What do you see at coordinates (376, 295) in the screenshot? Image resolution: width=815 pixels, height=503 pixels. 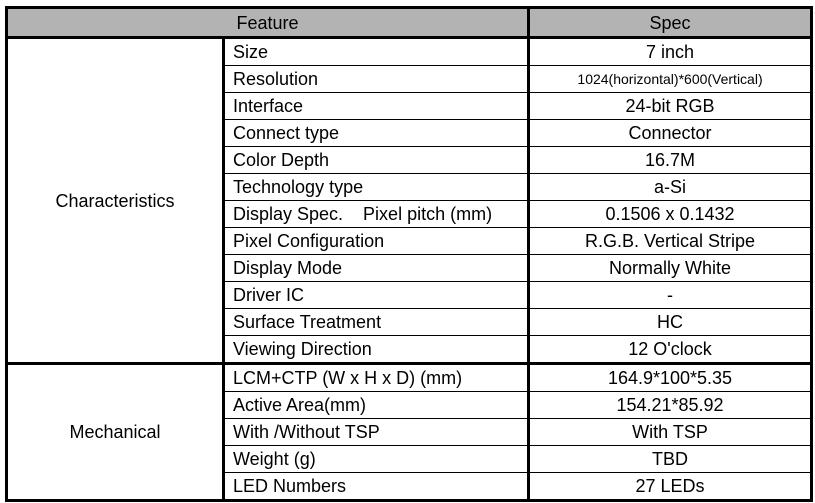 I see `feature-cell: Driver IC` at bounding box center [376, 295].